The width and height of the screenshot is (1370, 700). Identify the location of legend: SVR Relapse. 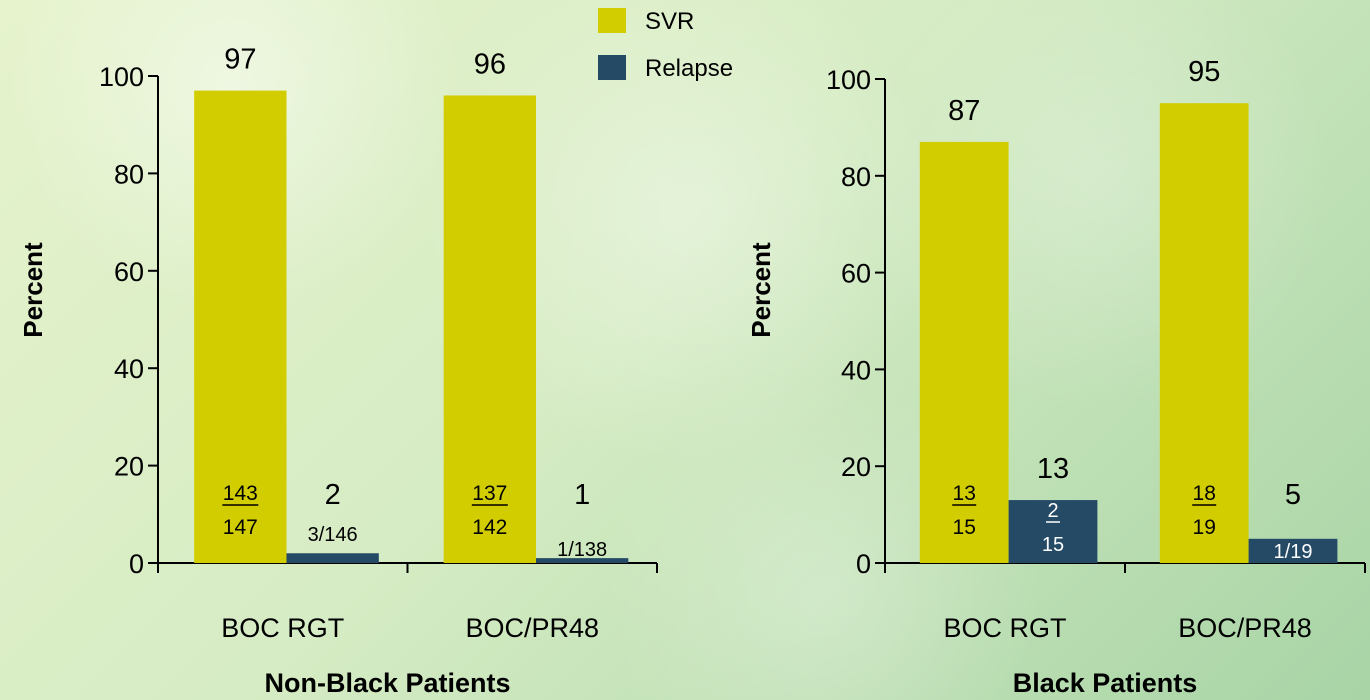
(665, 45).